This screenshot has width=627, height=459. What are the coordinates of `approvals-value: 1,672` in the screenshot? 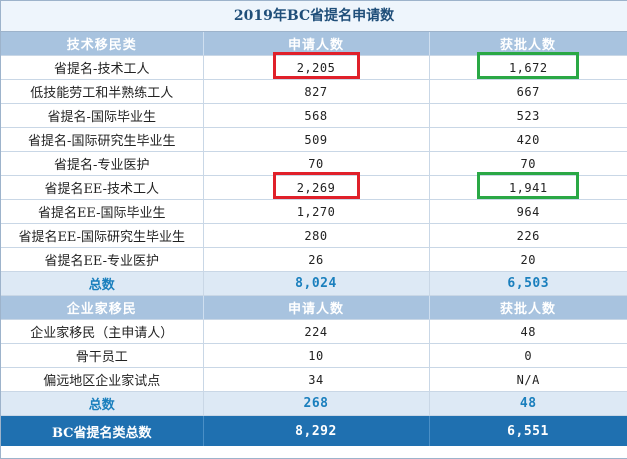 It's located at (528, 67).